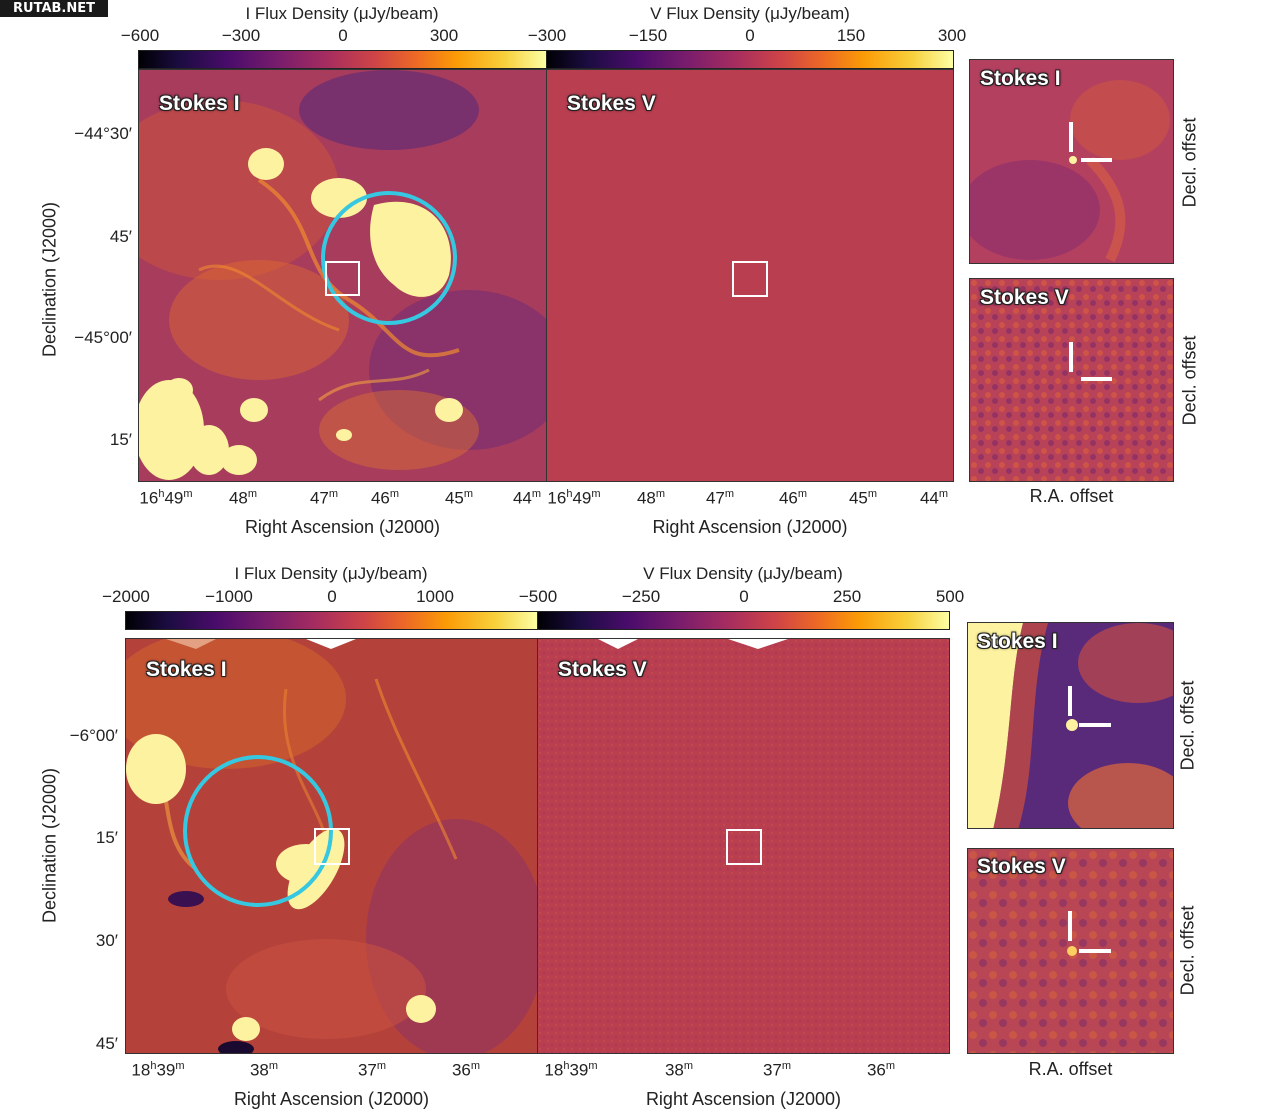 The height and width of the screenshot is (1117, 1280). Describe the element at coordinates (743, 1099) in the screenshot. I see `bottom-v-x-axis-title: Right Ascension (J2000)` at that location.